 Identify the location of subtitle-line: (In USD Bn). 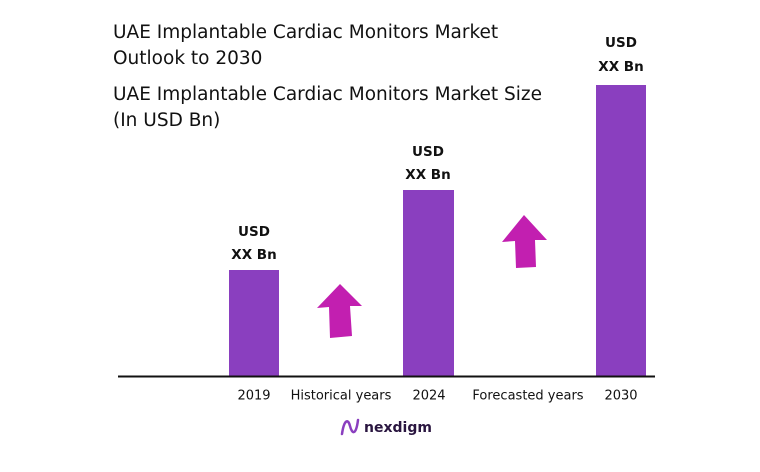
(166, 120).